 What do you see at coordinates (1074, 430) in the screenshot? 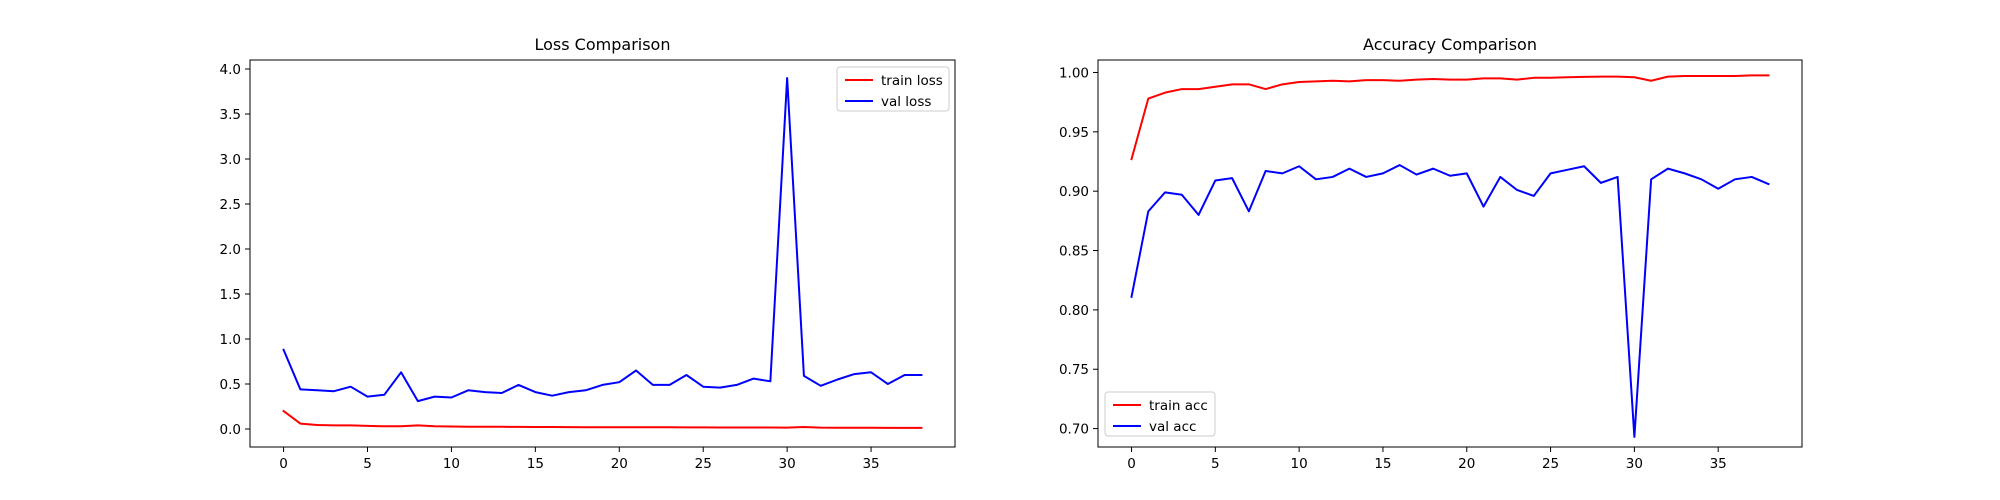
I see `y-tick-label: 0.70` at bounding box center [1074, 430].